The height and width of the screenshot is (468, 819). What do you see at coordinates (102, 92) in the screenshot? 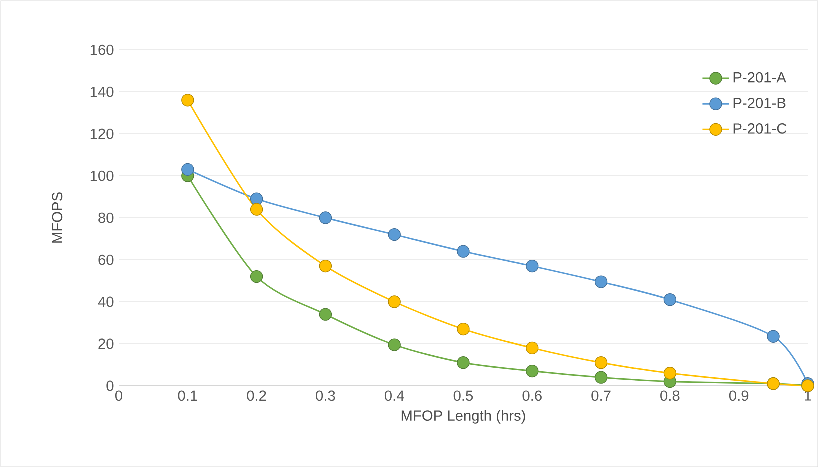
I see `y-tick-label: 140` at bounding box center [102, 92].